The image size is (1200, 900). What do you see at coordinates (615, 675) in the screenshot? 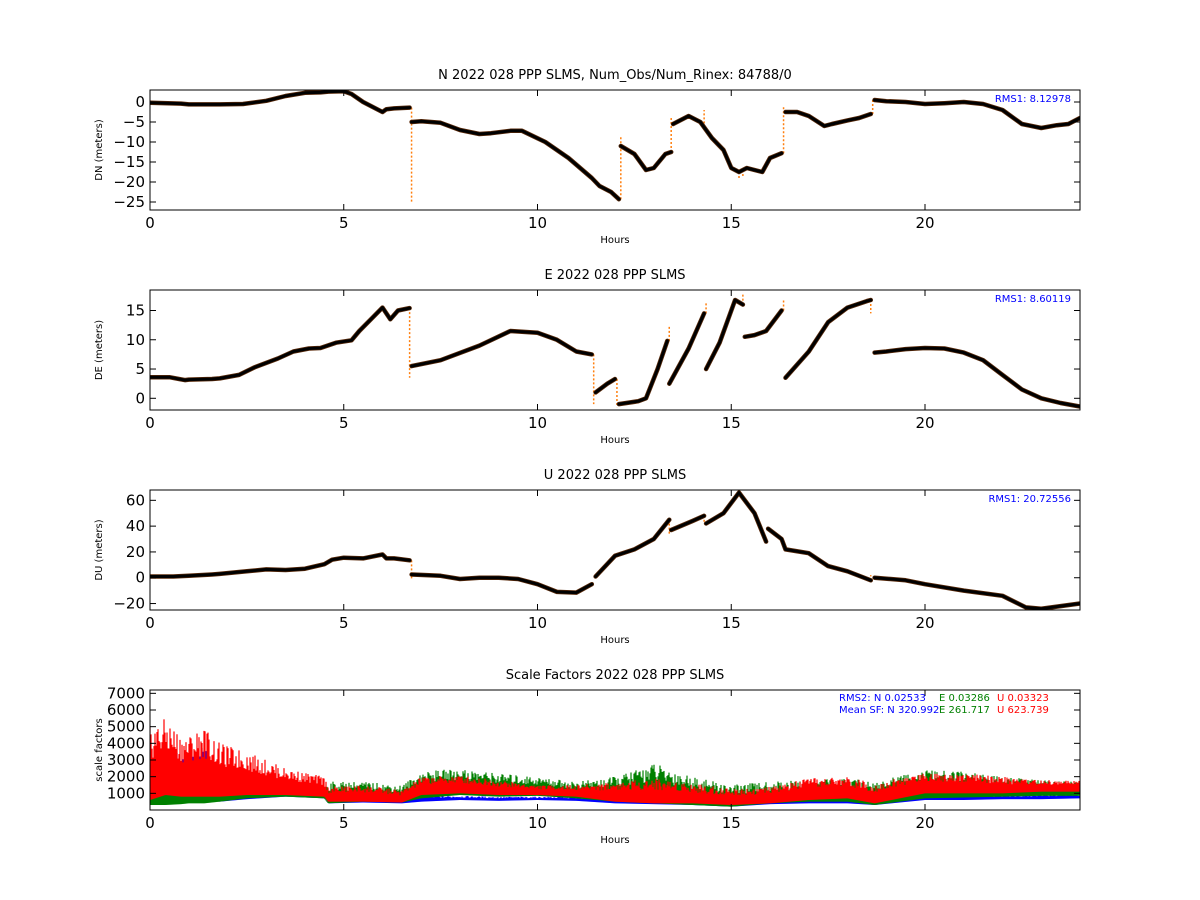
I see `chart-title: Scale Factors 2022 028 PPP SLMS` at bounding box center [615, 675].